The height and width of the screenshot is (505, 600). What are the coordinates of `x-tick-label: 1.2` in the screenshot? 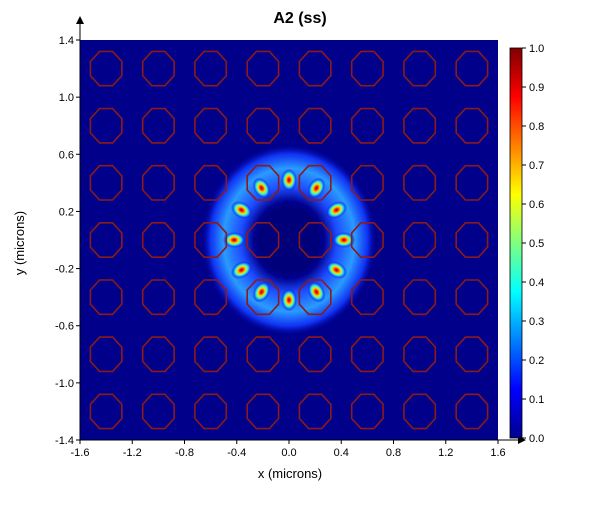 It's located at (445, 453).